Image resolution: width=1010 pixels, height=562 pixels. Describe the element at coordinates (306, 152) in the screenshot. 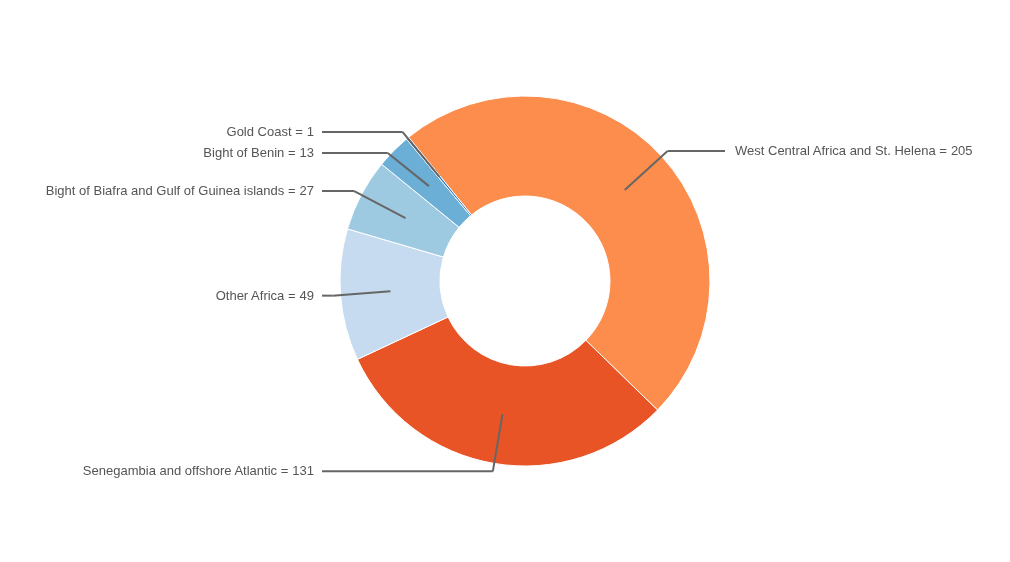

I see `data-label: 13` at that location.